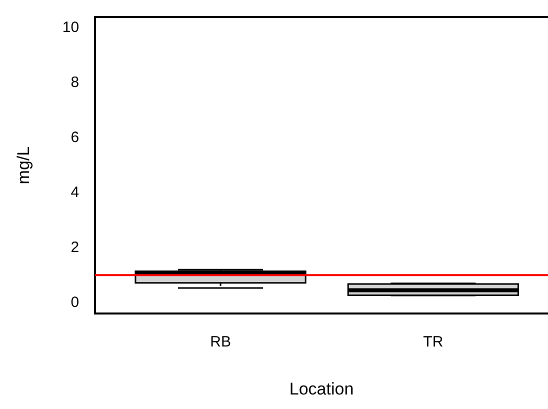  What do you see at coordinates (220, 342) in the screenshot?
I see `x-tick-label: RB` at bounding box center [220, 342].